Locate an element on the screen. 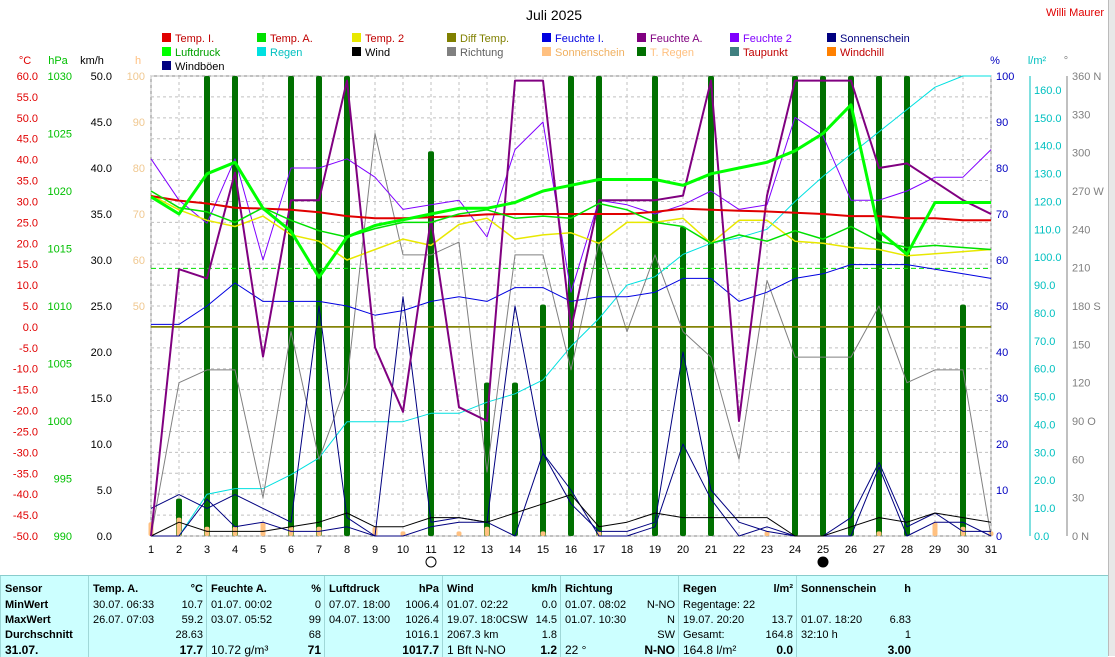 The image size is (1115, 657). x-tick-label: 12 is located at coordinates (459, 550).